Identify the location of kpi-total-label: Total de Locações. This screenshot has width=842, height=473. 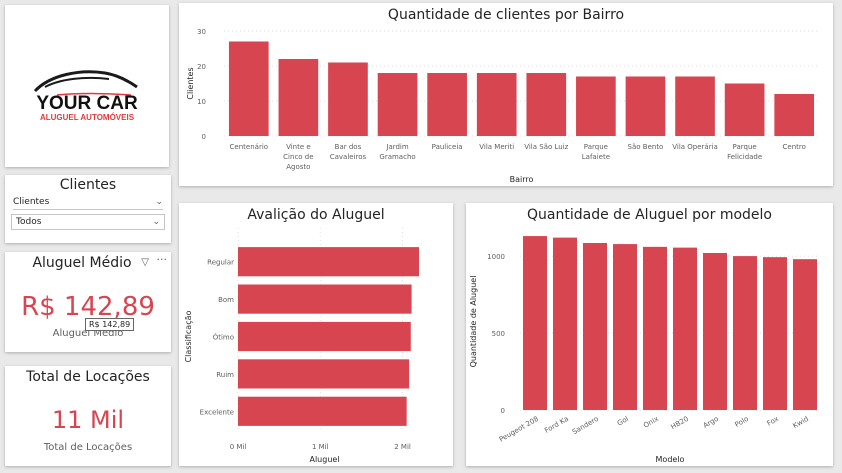
(88, 447).